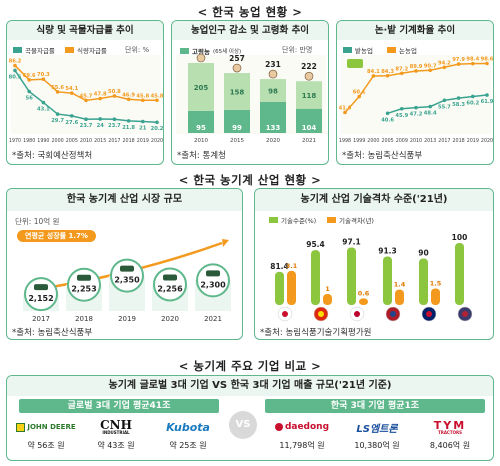 The image size is (500, 466). I want to click on value-other: 98, so click(273, 92).